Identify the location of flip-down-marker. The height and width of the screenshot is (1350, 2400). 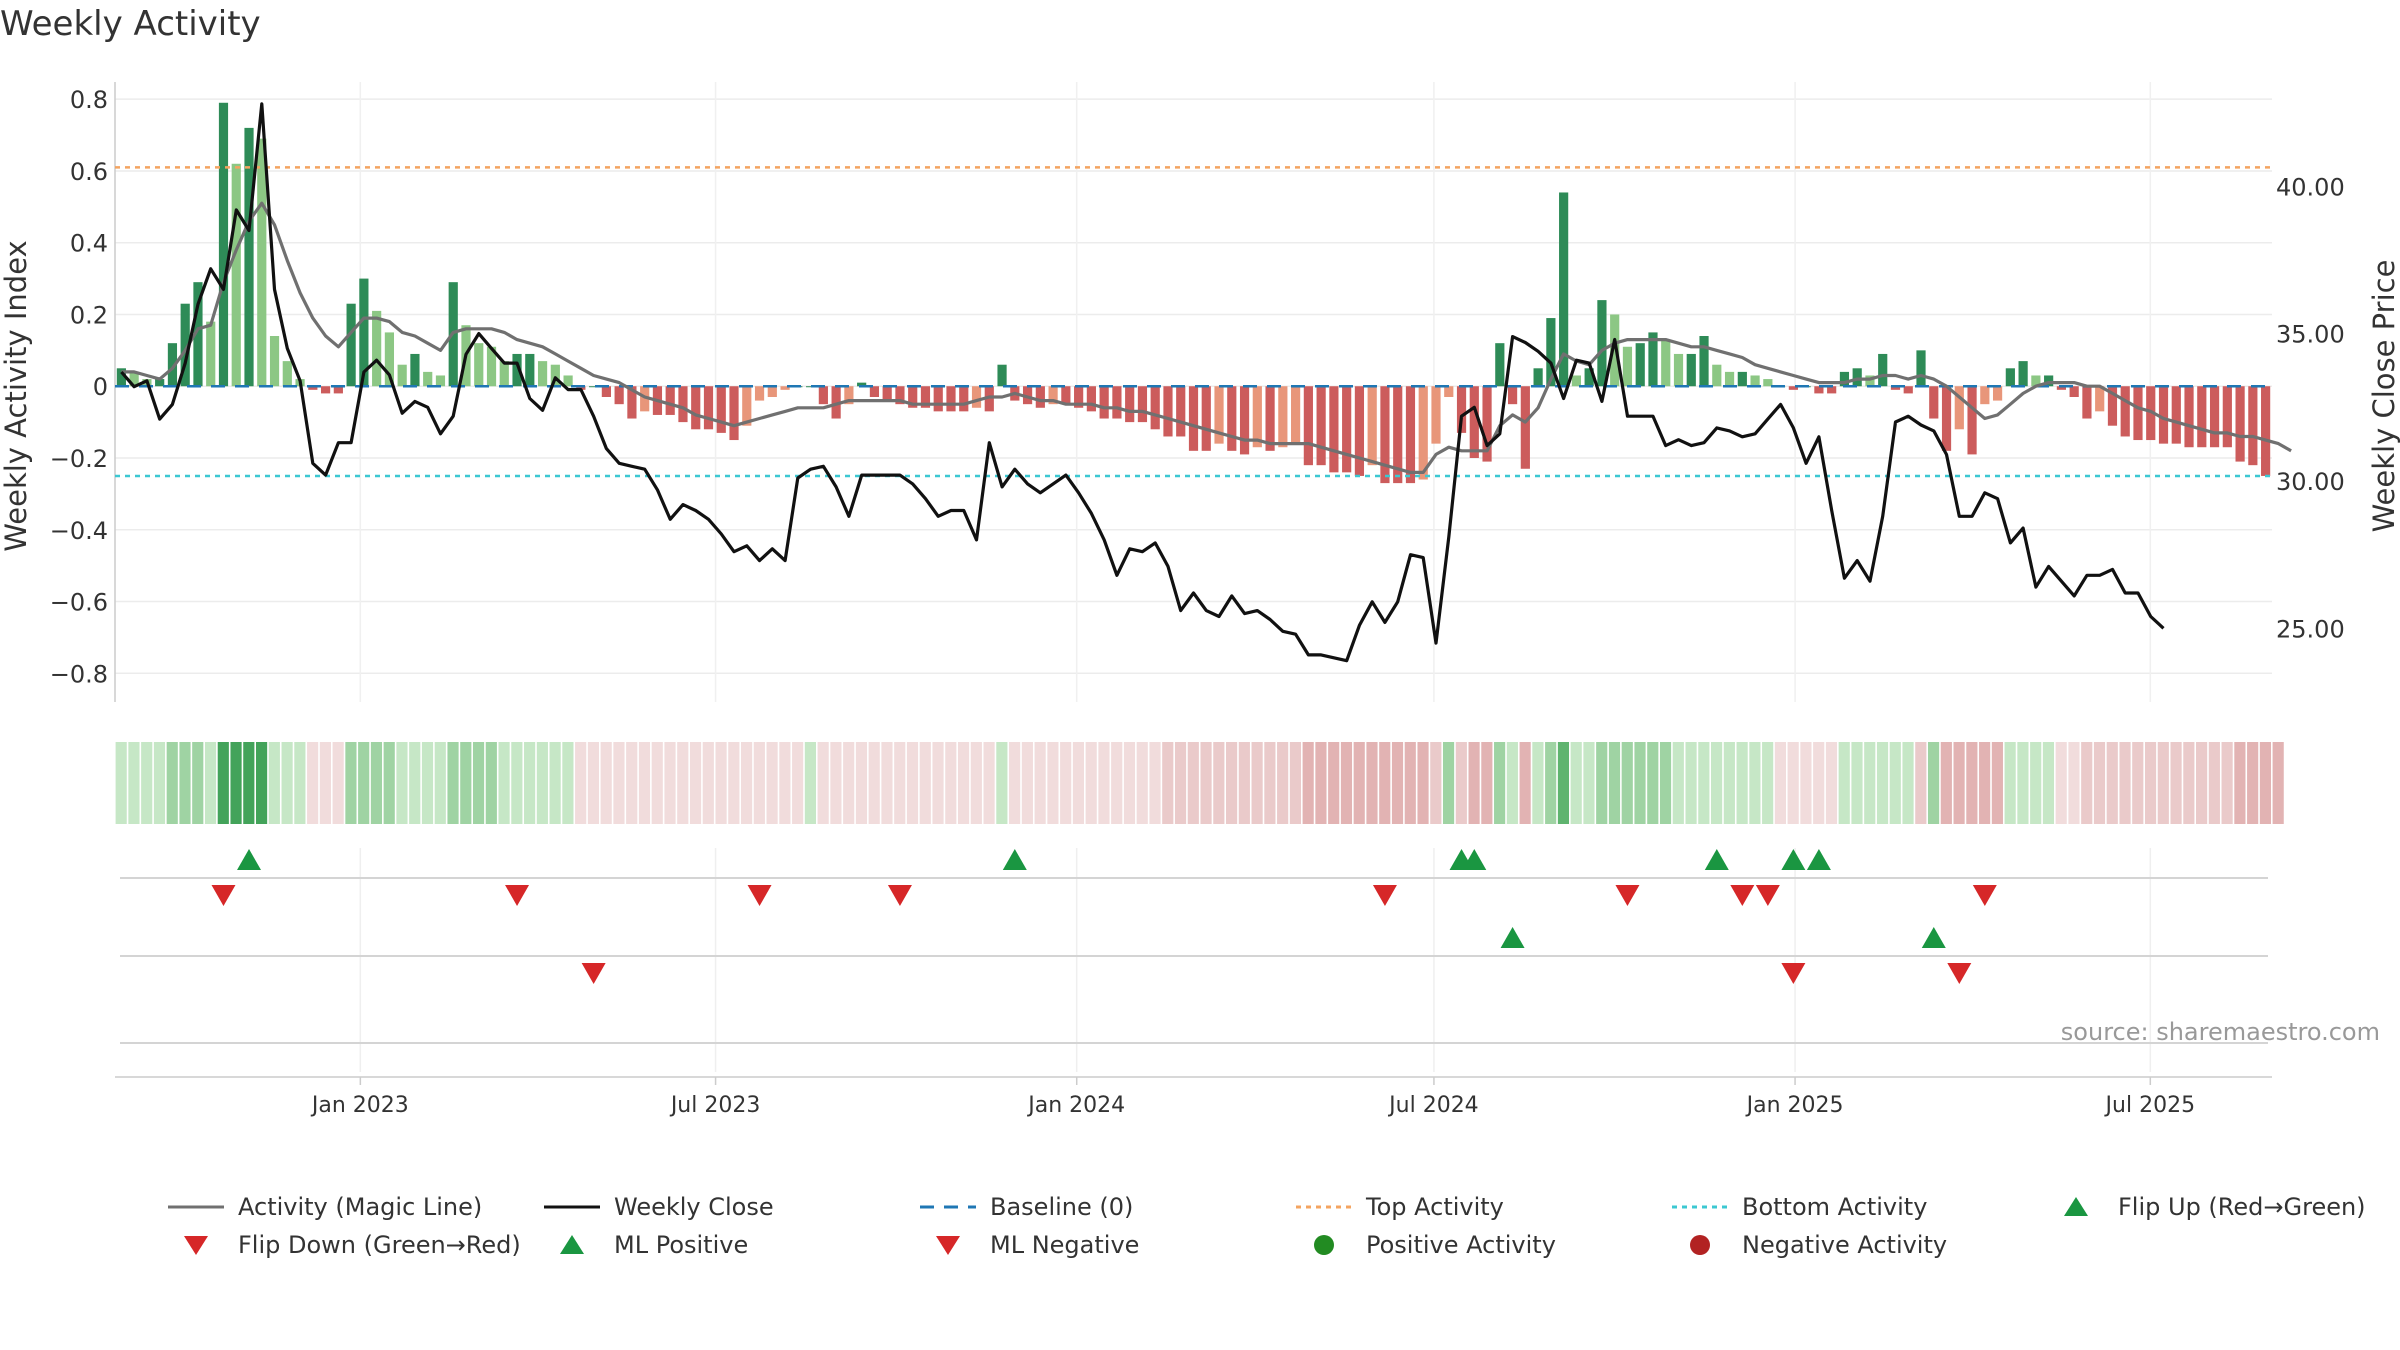
(1627, 895).